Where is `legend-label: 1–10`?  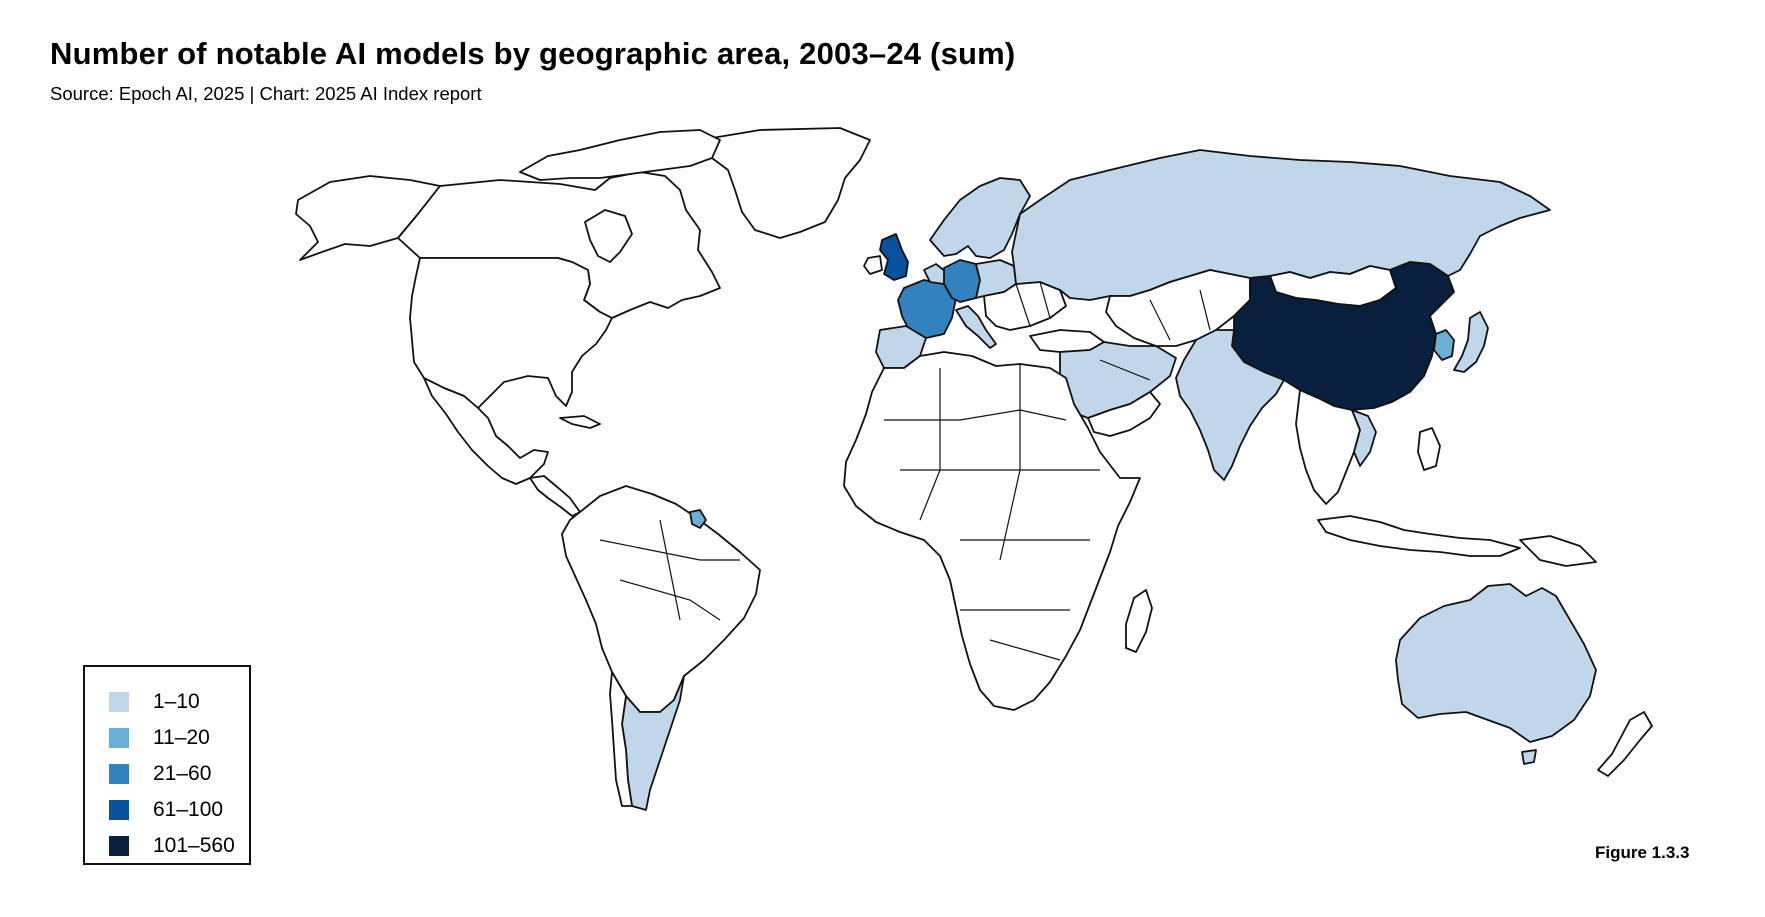
legend-label: 1–10 is located at coordinates (176, 701).